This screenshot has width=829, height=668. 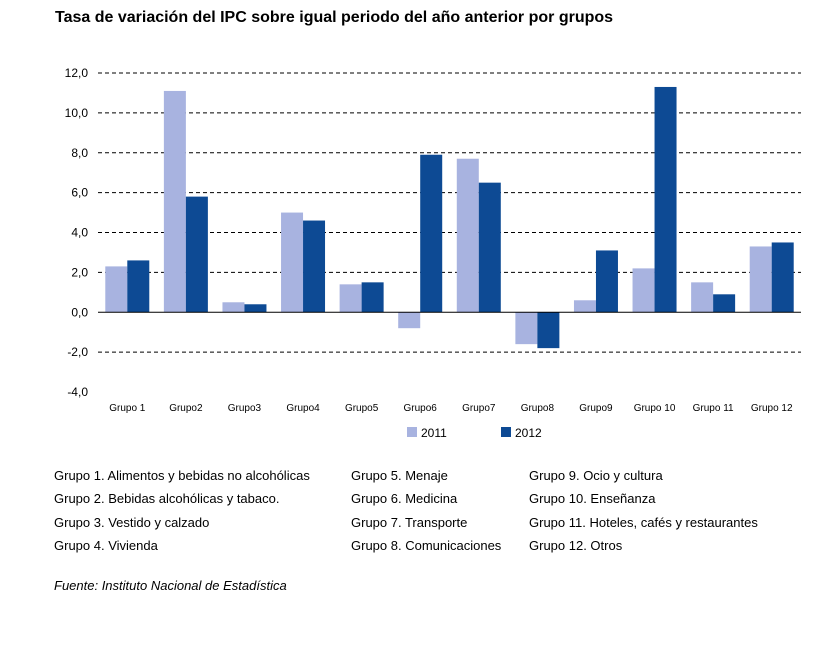 What do you see at coordinates (596, 408) in the screenshot?
I see `x-tick-label: Grupo9` at bounding box center [596, 408].